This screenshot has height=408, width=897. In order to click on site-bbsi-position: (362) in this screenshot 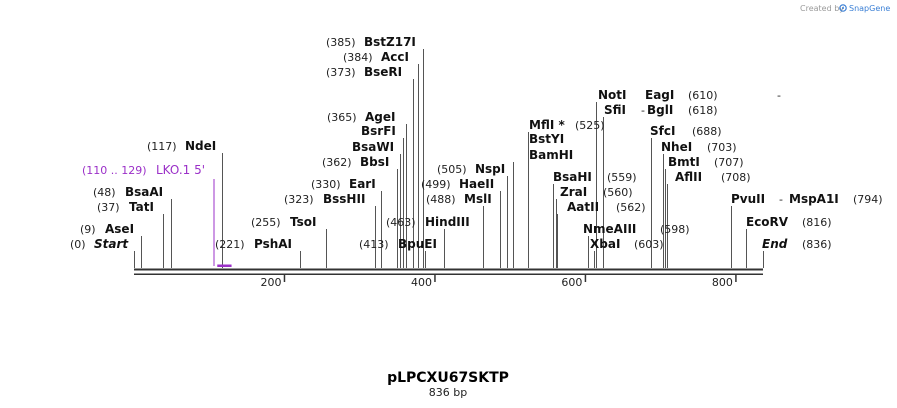, I will do `click(337, 162)`.